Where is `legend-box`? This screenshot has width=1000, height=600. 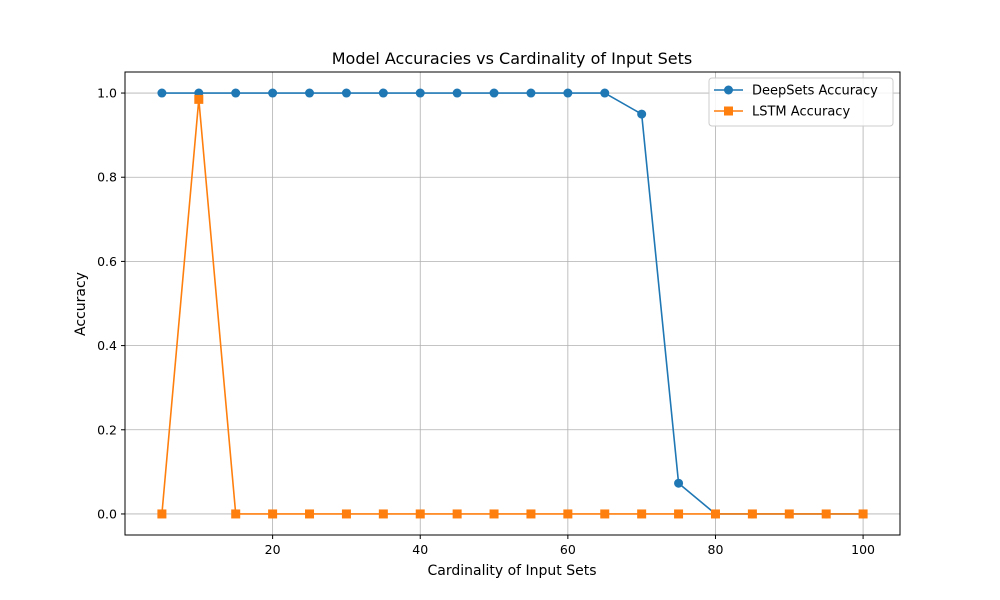
legend-box is located at coordinates (801, 102).